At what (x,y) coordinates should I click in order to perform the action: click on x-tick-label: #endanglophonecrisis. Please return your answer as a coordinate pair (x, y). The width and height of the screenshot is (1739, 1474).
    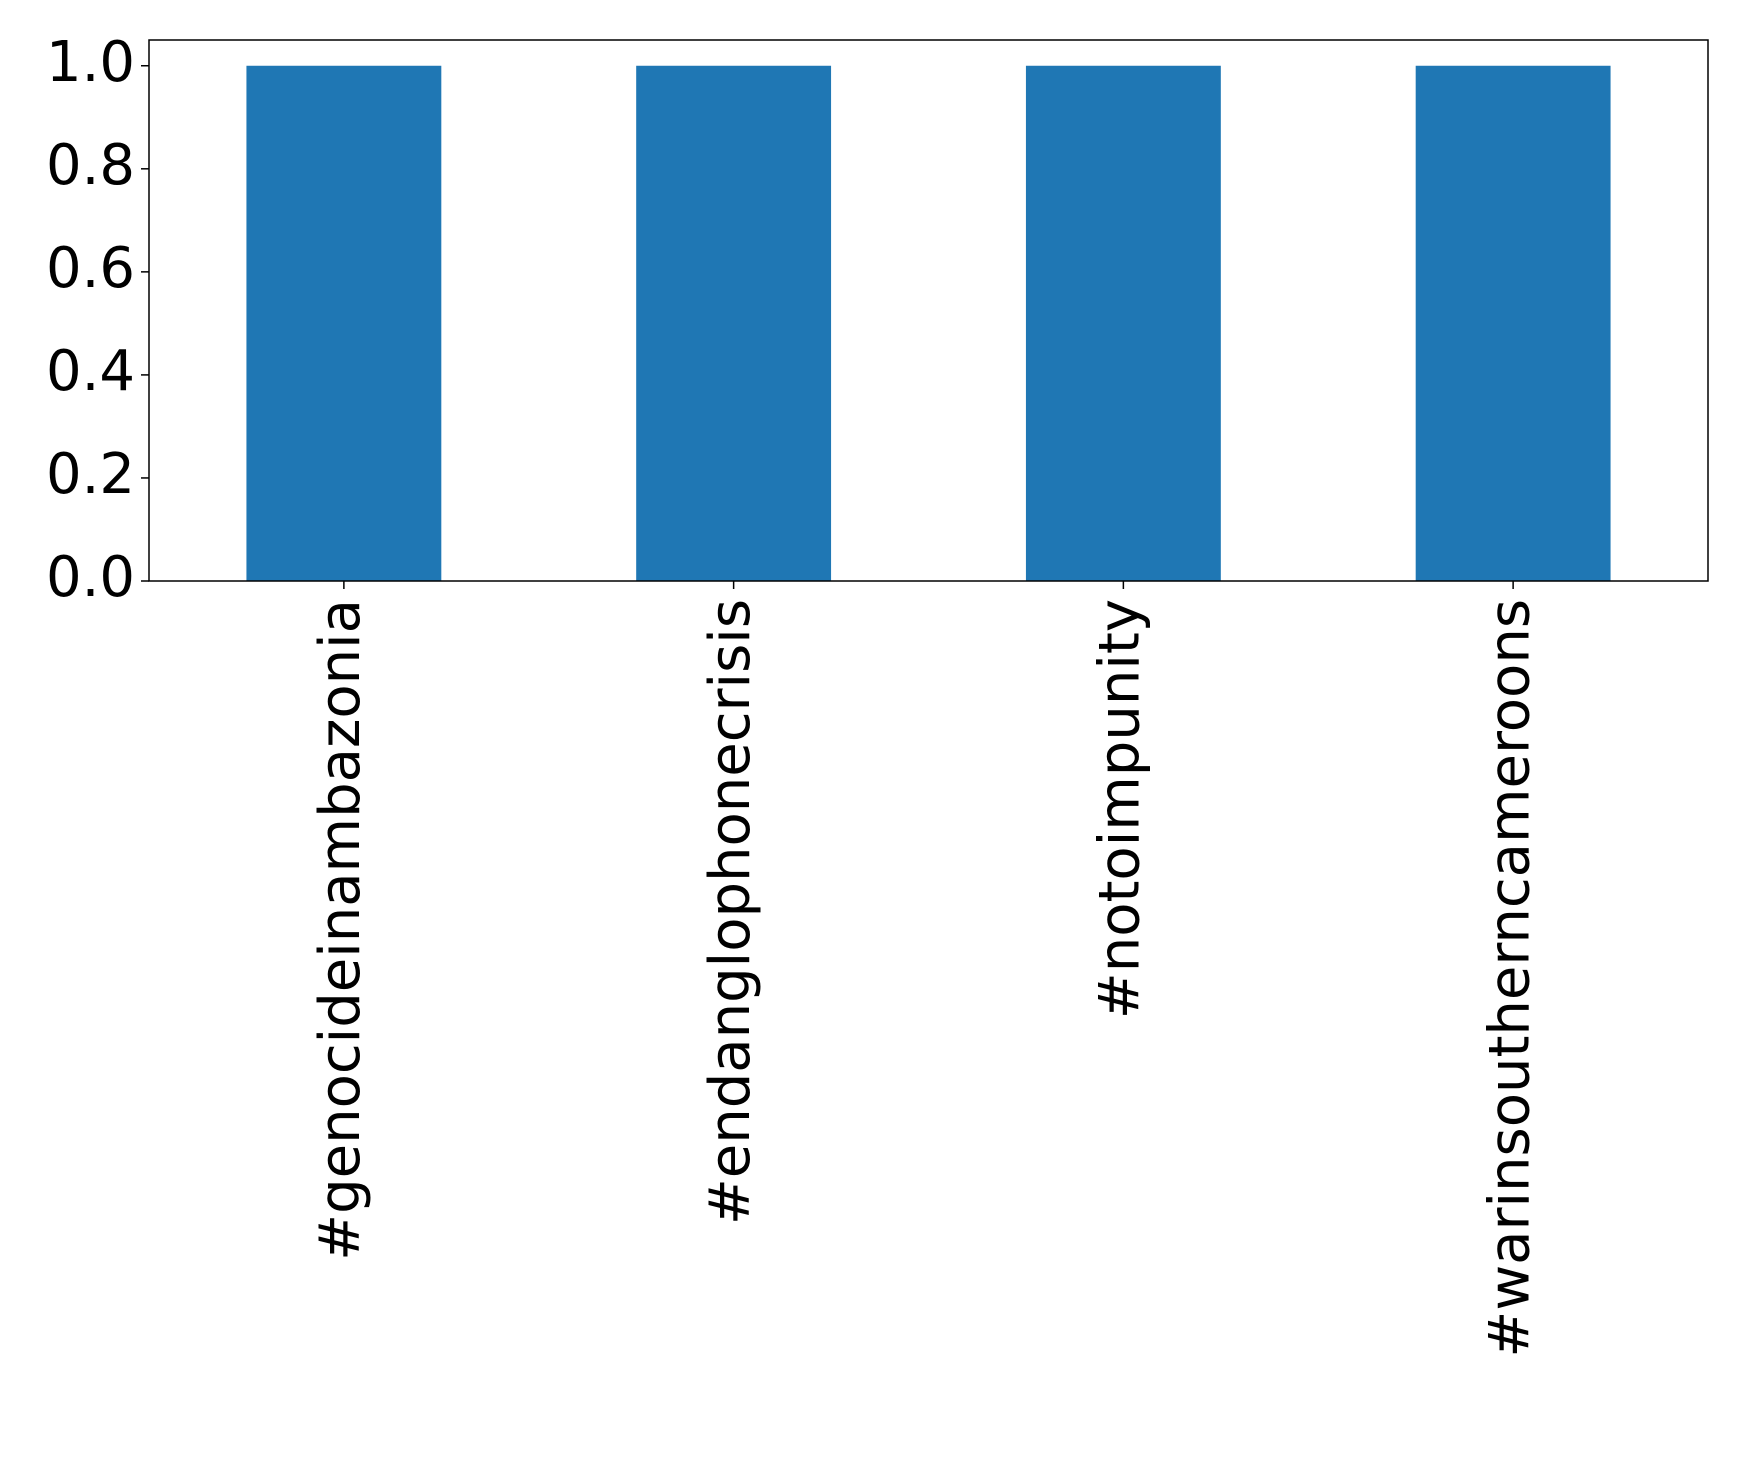
    Looking at the image, I should click on (730, 912).